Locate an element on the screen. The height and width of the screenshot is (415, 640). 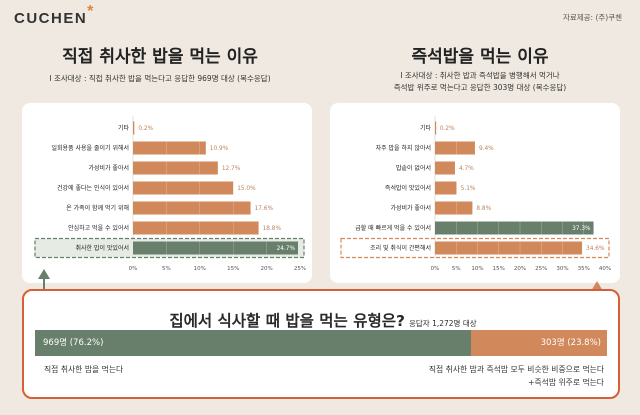
category-label: 조리 및 취식이 간편해서 is located at coordinates (400, 248).